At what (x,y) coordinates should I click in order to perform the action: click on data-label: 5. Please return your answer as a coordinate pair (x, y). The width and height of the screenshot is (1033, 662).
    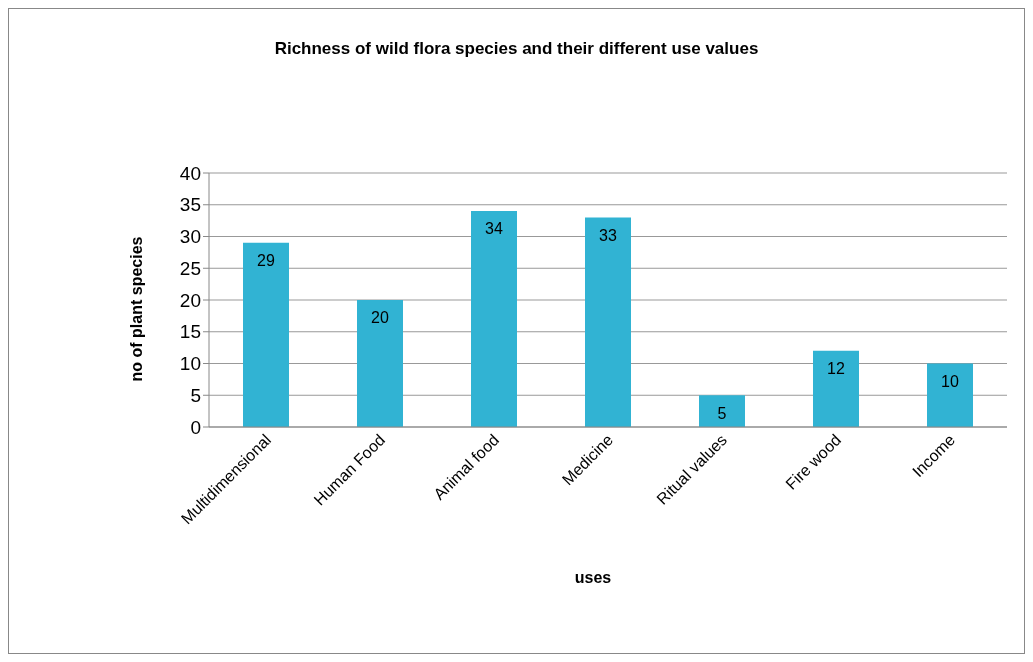
    Looking at the image, I should click on (722, 413).